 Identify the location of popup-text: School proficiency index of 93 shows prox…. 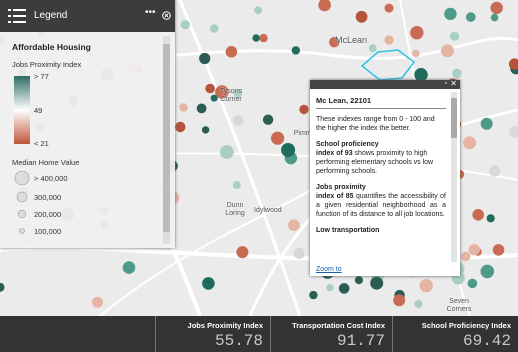
(381, 158).